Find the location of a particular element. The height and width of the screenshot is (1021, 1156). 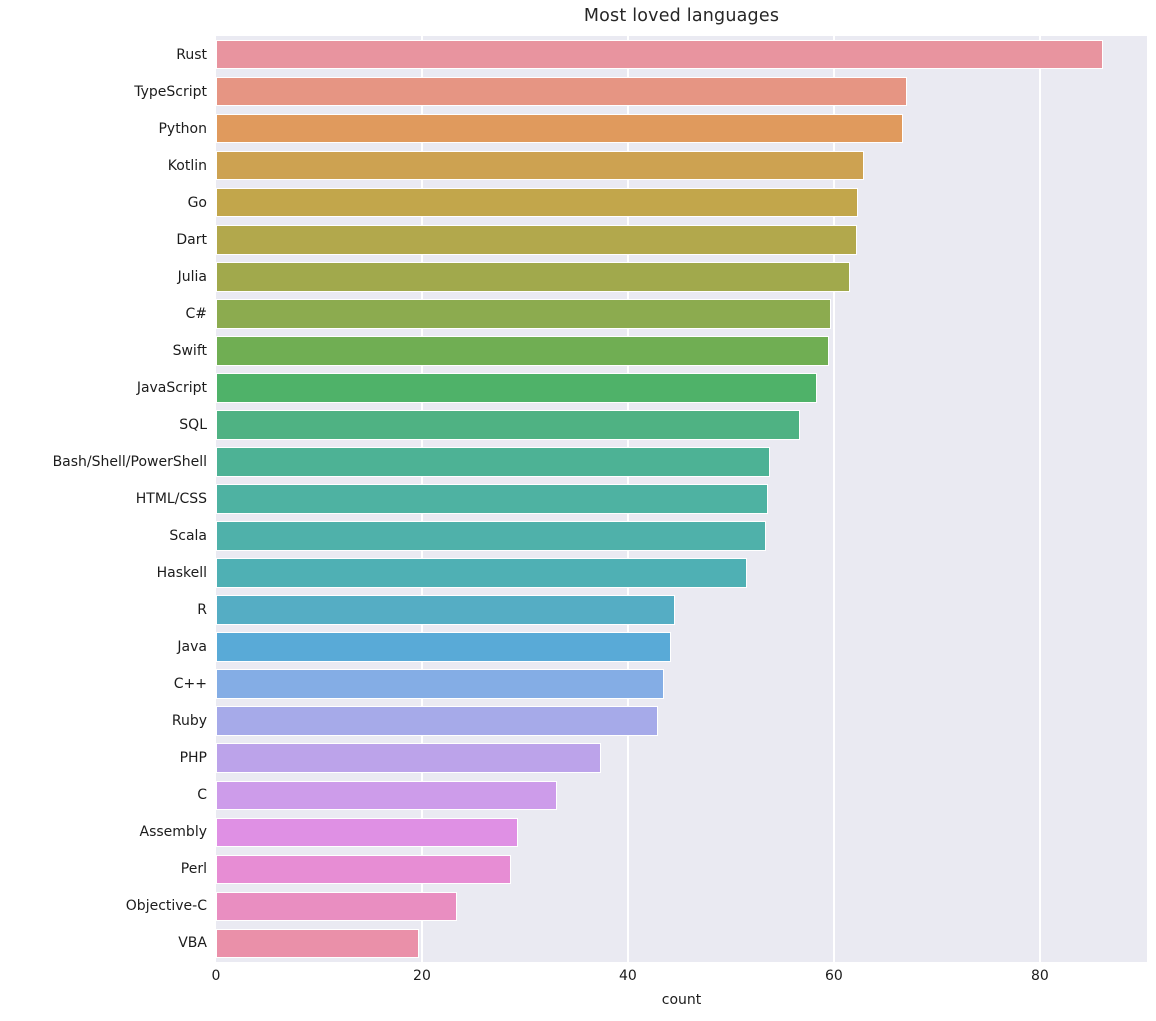

bar-go is located at coordinates (537, 202).